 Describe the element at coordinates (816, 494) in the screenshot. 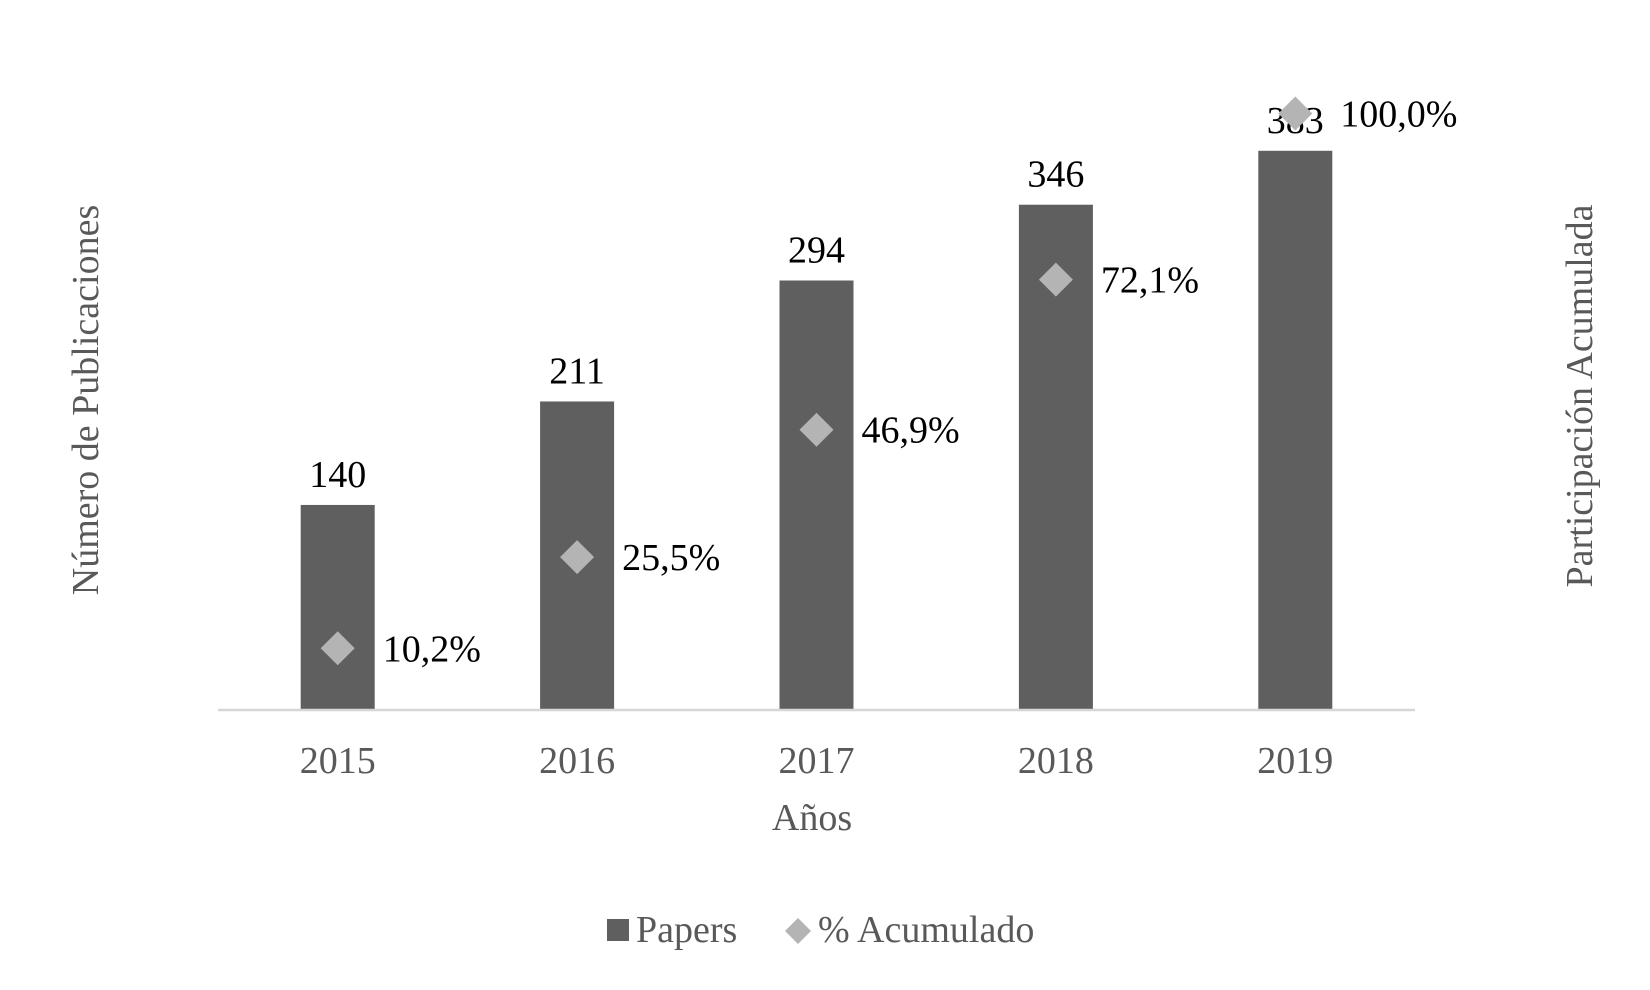

I see `bar-2017` at that location.